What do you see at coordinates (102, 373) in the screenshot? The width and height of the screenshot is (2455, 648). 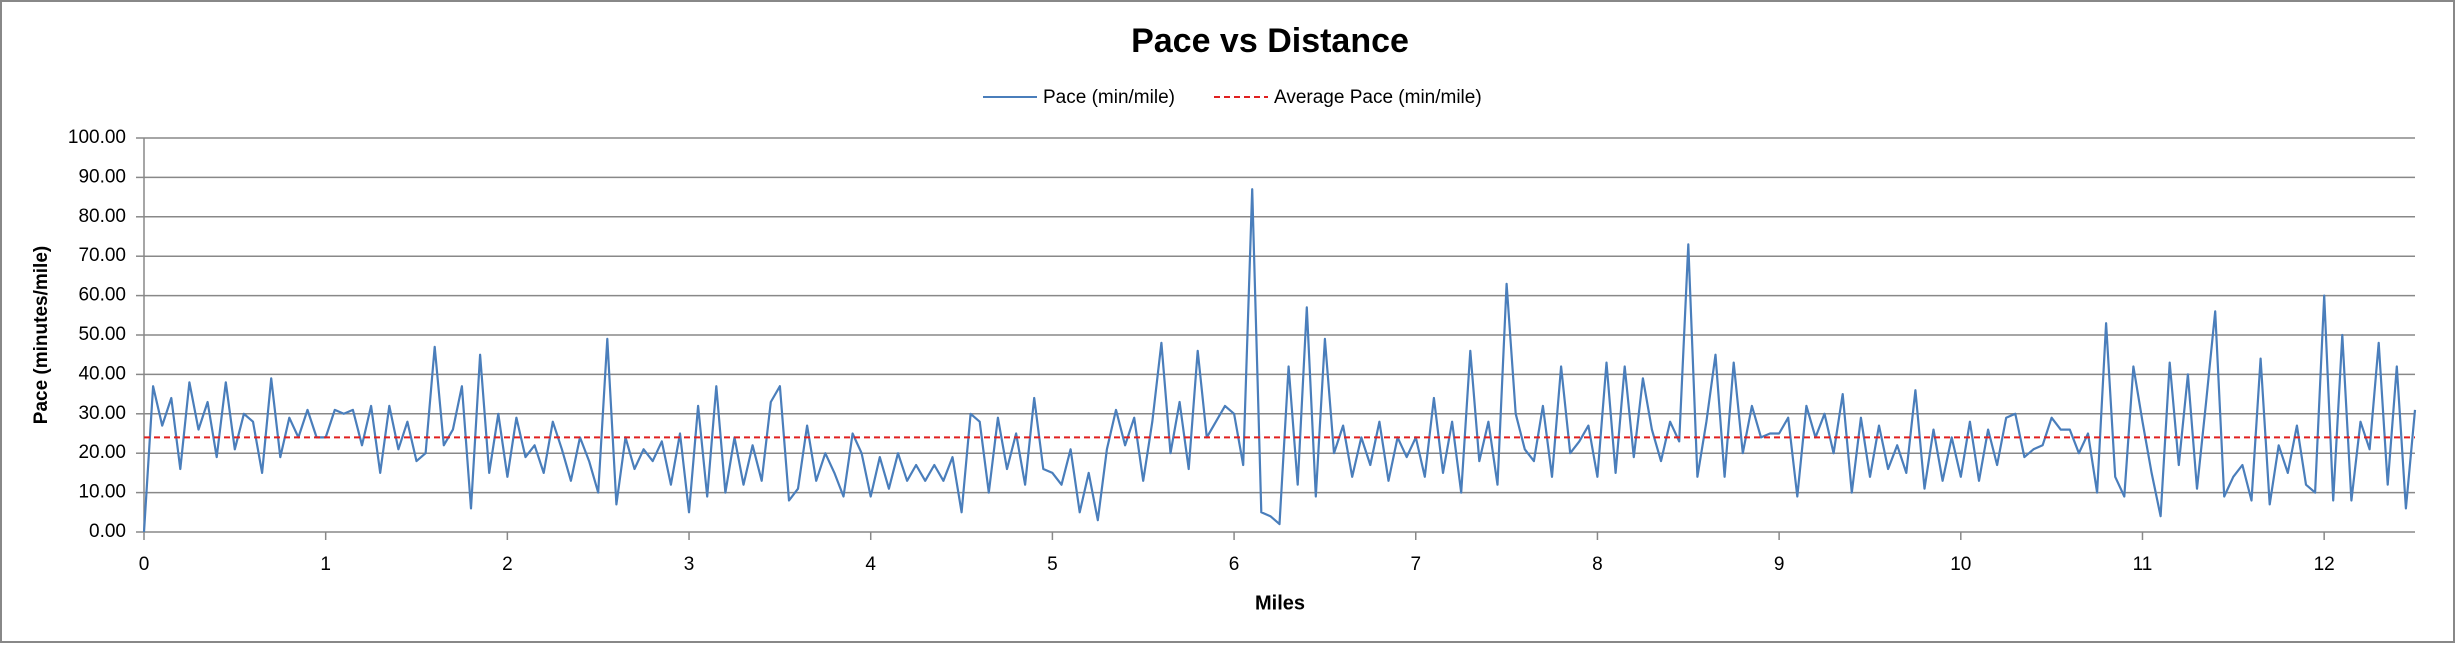 I see `y-tick-label: 40.00` at bounding box center [102, 373].